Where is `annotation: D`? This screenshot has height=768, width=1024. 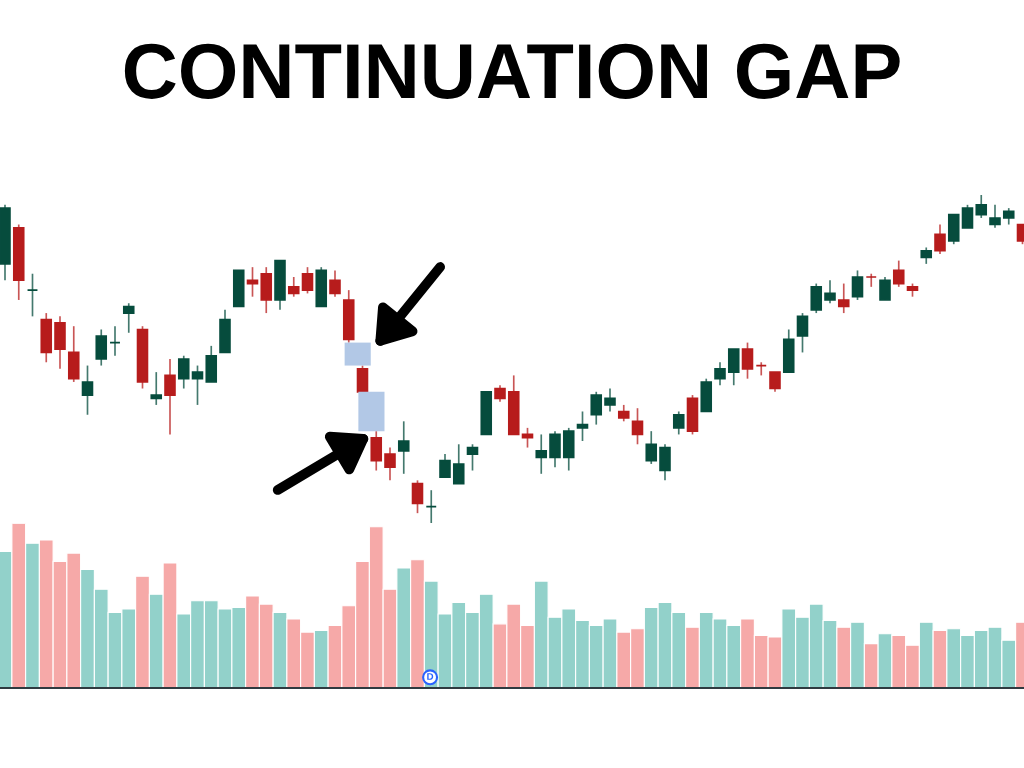 annotation: D is located at coordinates (430, 676).